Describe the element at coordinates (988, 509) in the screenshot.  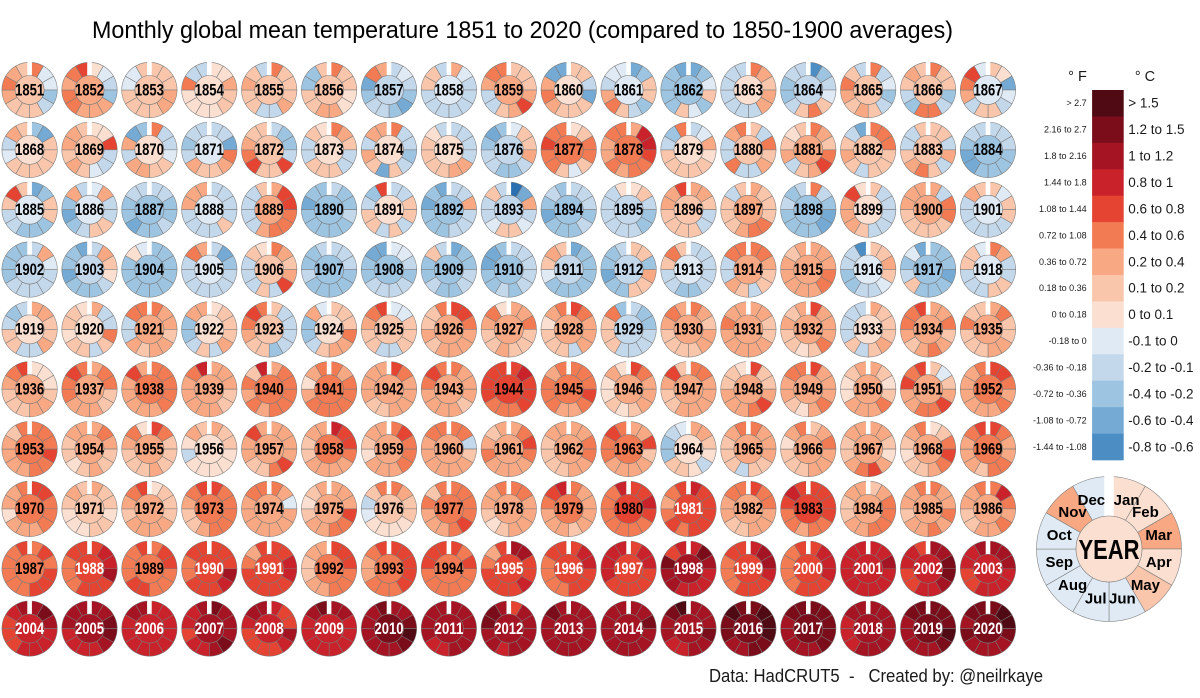
I see `svg-text: 1986` at that location.